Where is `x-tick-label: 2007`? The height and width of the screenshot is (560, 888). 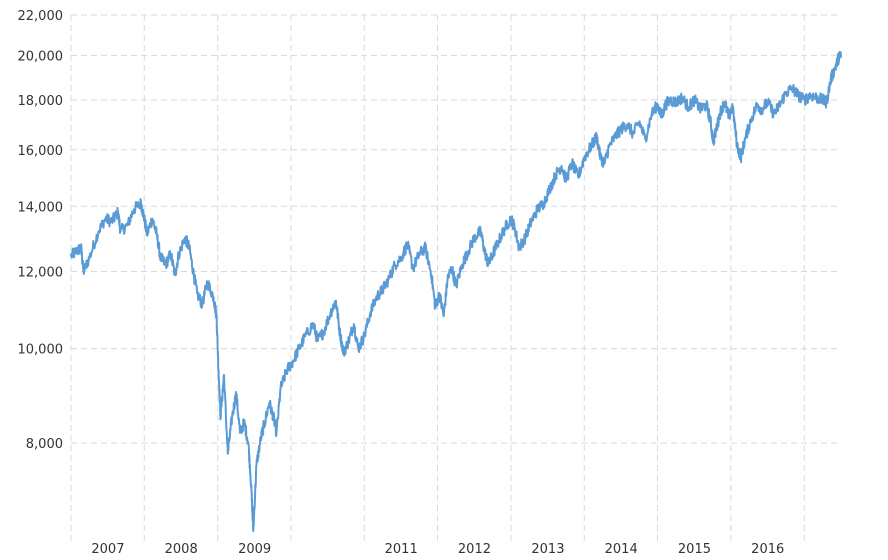 x-tick-label: 2007 is located at coordinates (107, 549).